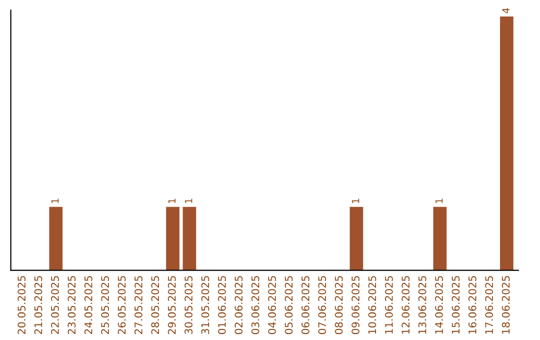  I want to click on x-tick-label: 18.06.2025, so click(506, 305).